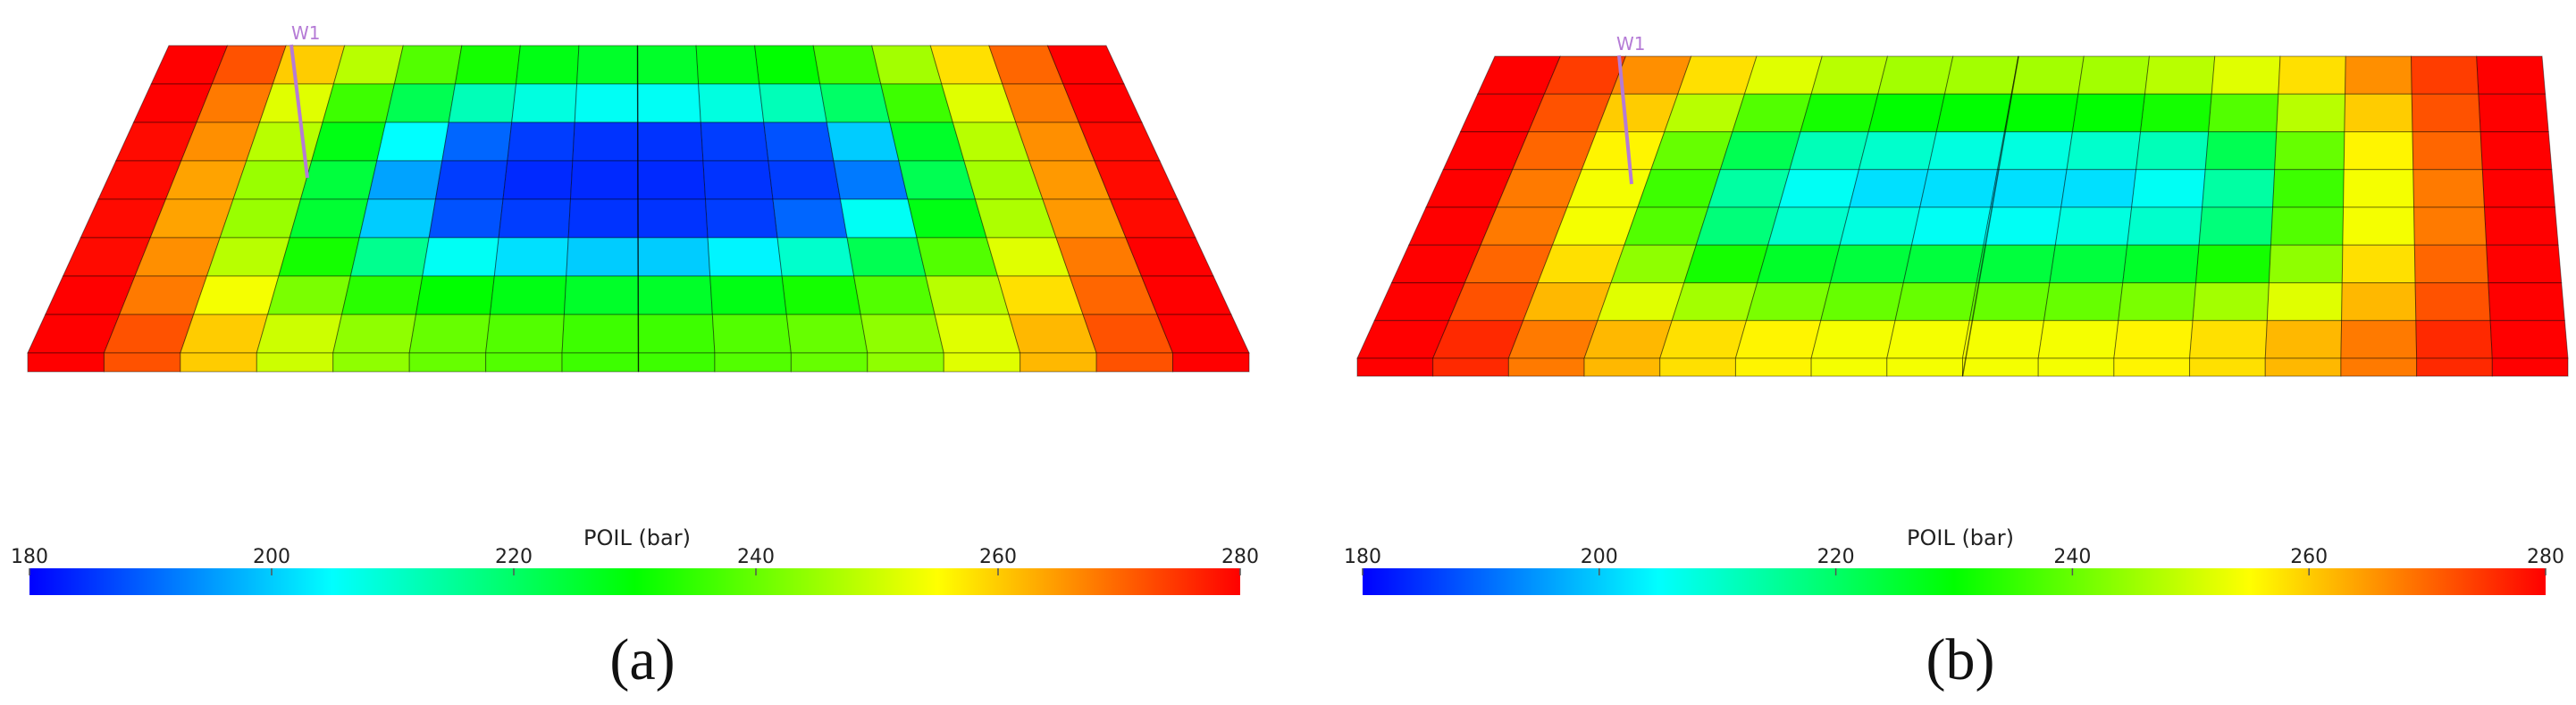 The image size is (2576, 705). I want to click on colorbar-title: POIL (bar), so click(637, 537).